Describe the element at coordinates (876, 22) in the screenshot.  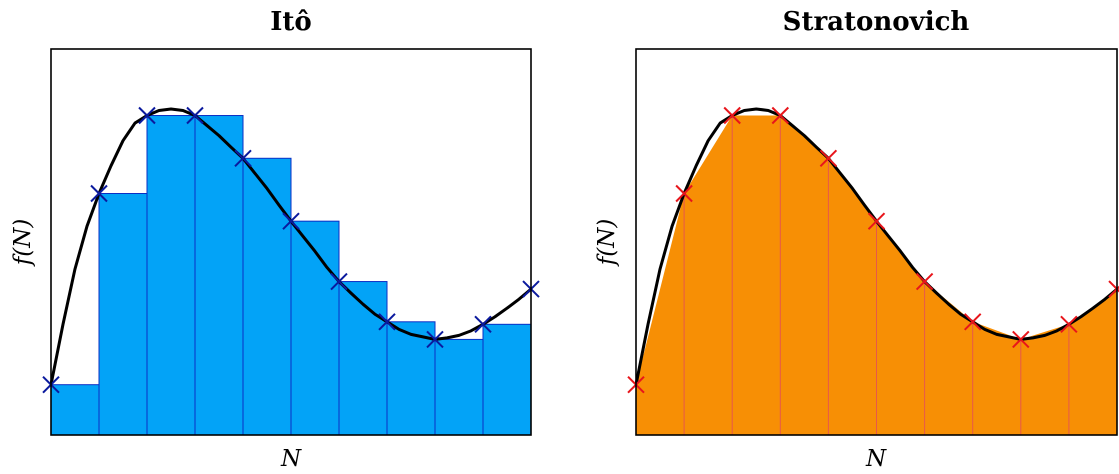
I see `stratonovich-title: Stratonovich` at that location.